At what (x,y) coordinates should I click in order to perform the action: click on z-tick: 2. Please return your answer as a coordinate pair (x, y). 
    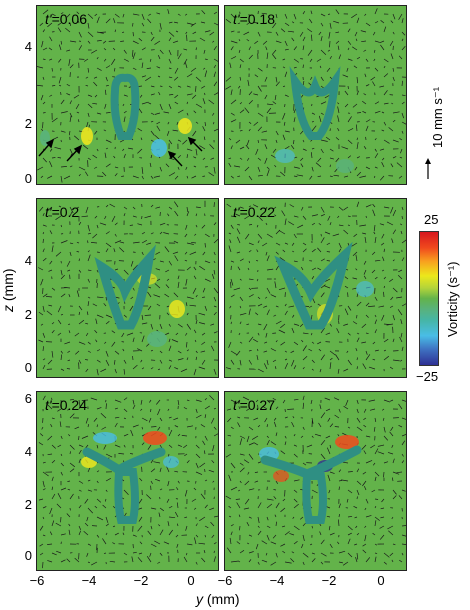
    Looking at the image, I should click on (28, 314).